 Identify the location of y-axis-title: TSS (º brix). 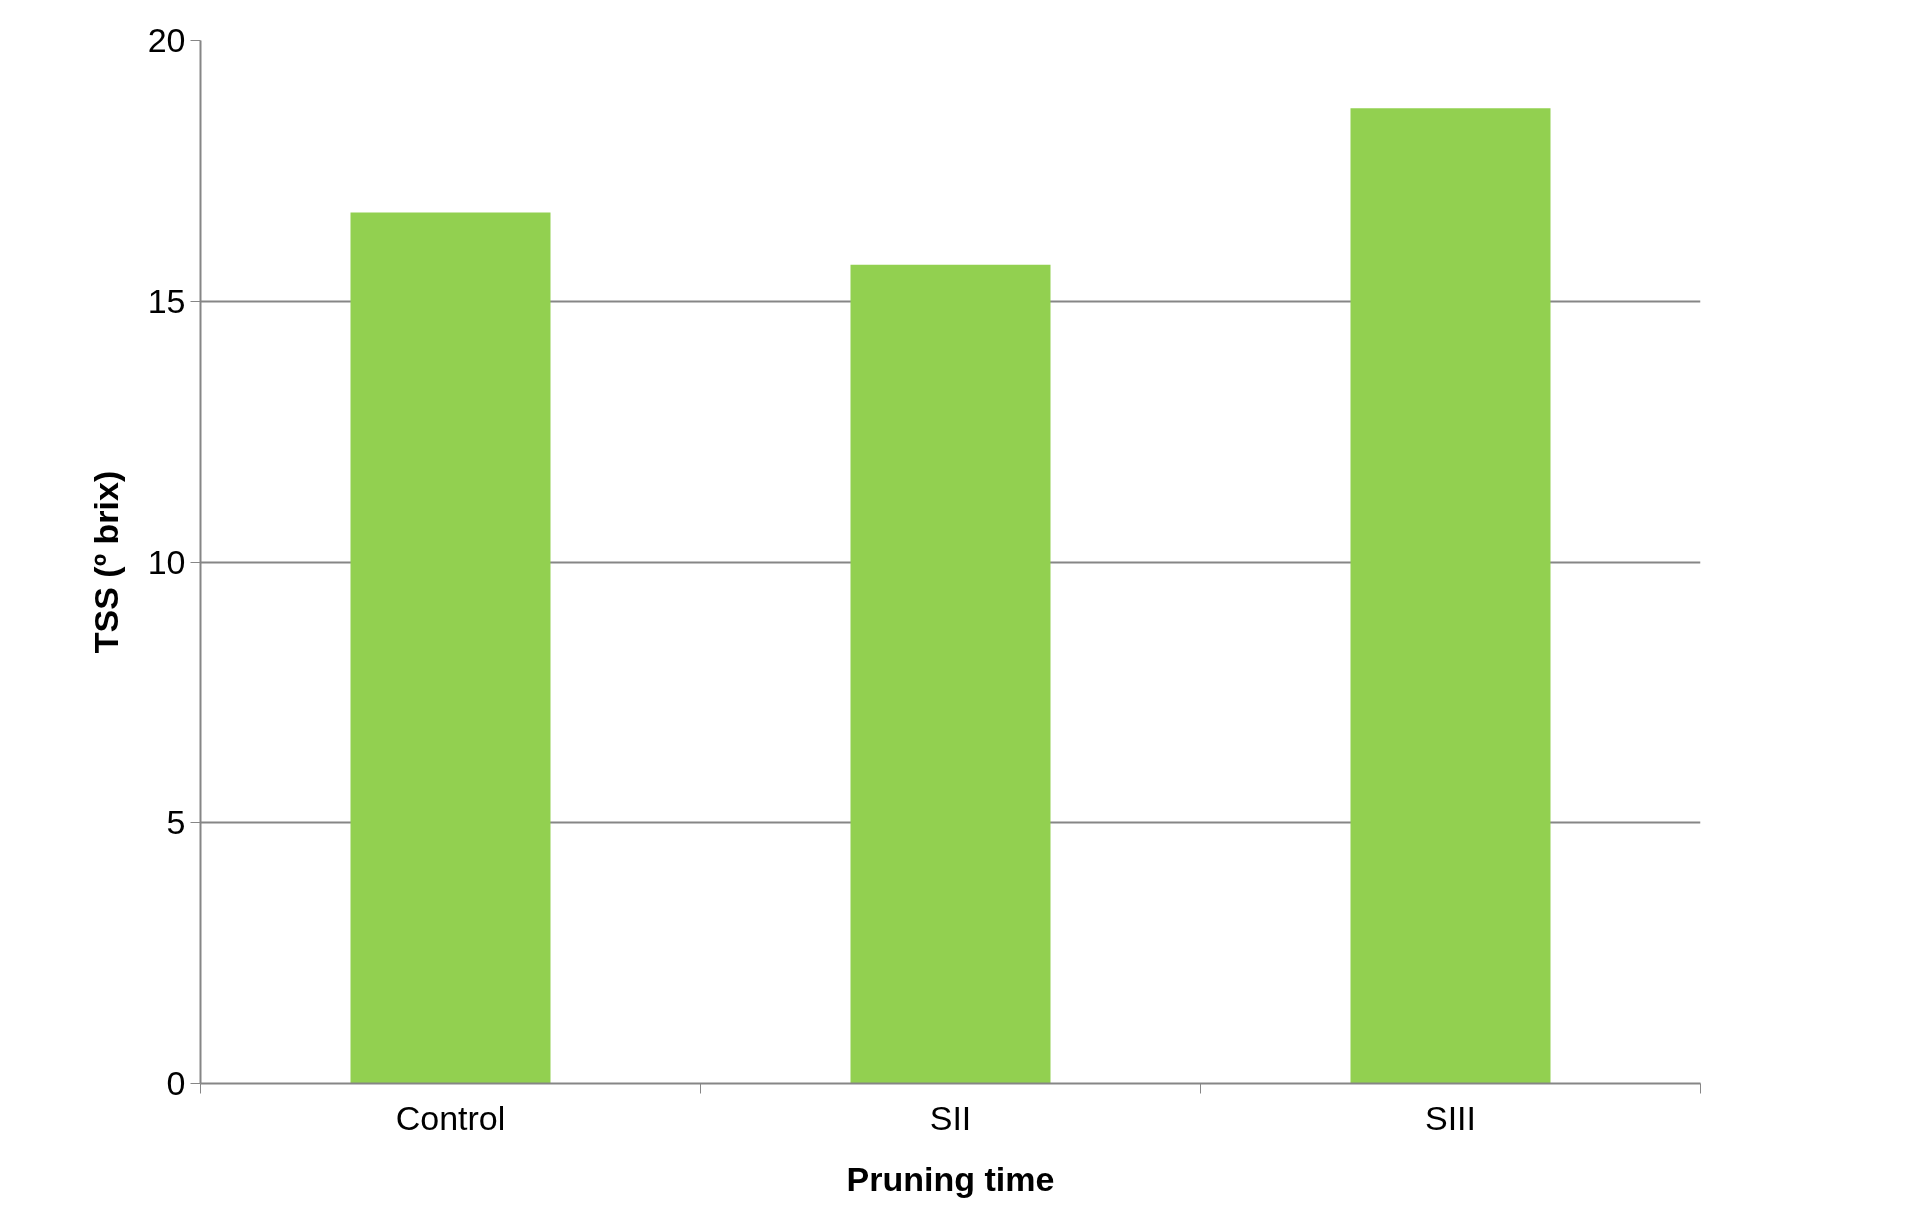
(105, 562).